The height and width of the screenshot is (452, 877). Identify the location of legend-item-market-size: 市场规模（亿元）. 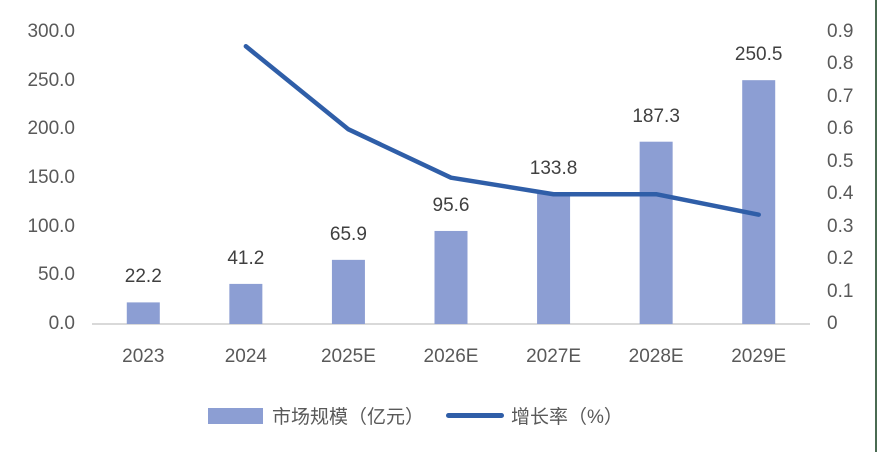
(316, 415).